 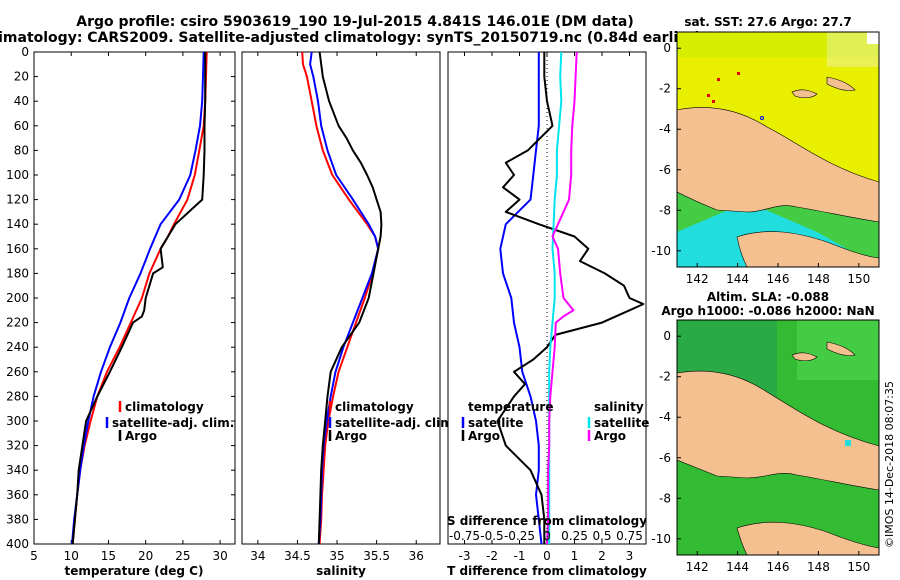 What do you see at coordinates (547, 571) in the screenshot?
I see `difference-xlabel: T difference from climatology` at bounding box center [547, 571].